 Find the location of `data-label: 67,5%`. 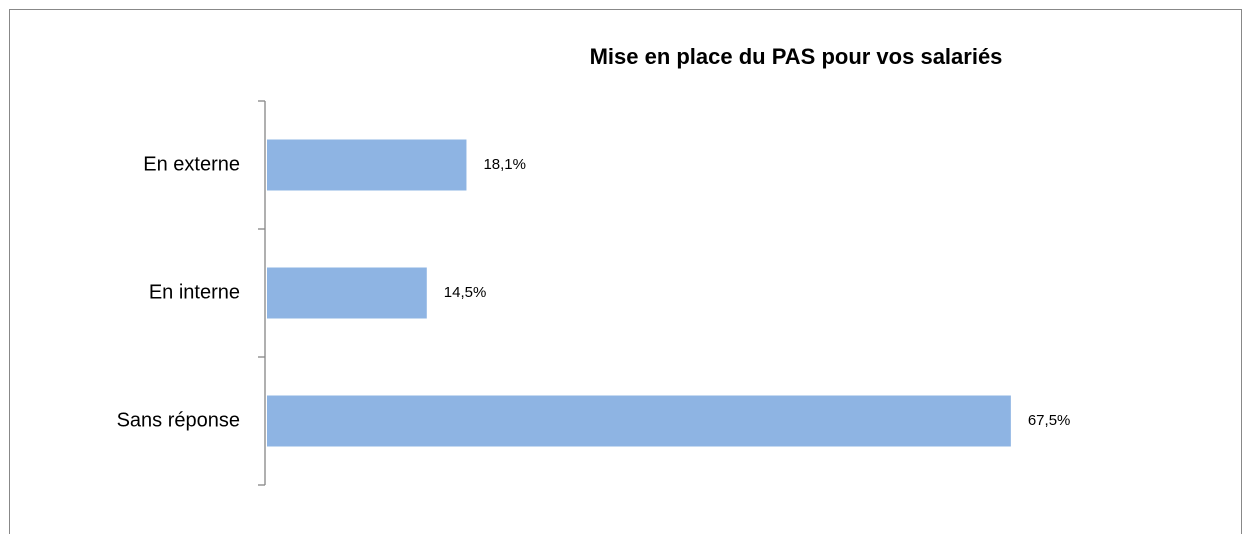

data-label: 67,5% is located at coordinates (1049, 420).